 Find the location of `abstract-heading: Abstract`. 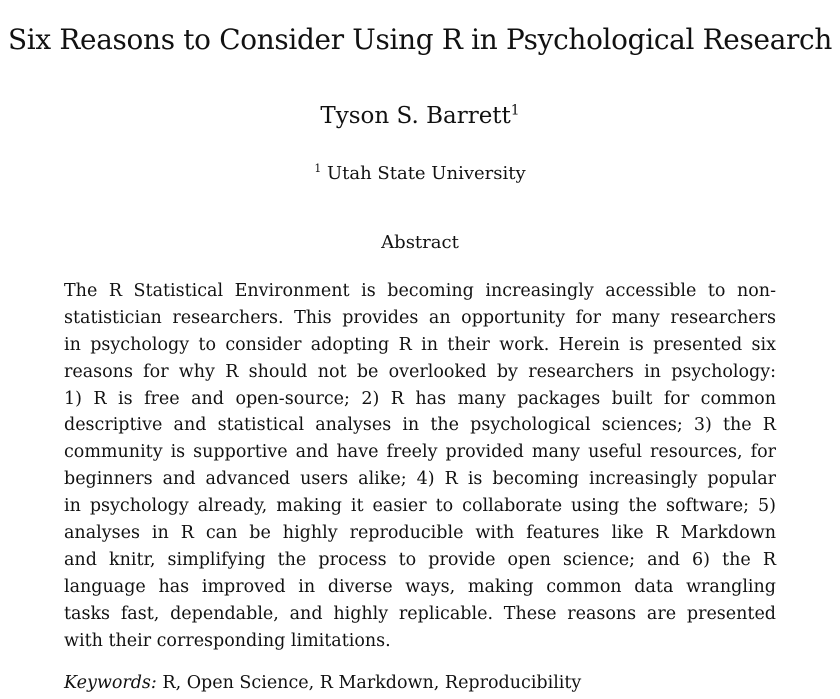

abstract-heading: Abstract is located at coordinates (420, 242).